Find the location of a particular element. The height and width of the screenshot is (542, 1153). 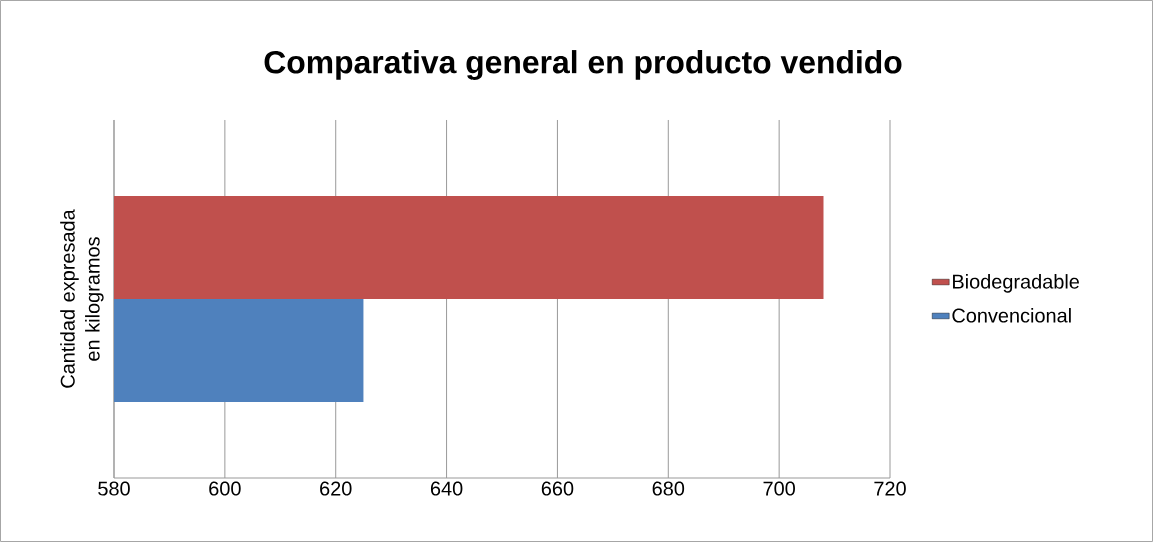

x-tick-label: 680 is located at coordinates (668, 488).